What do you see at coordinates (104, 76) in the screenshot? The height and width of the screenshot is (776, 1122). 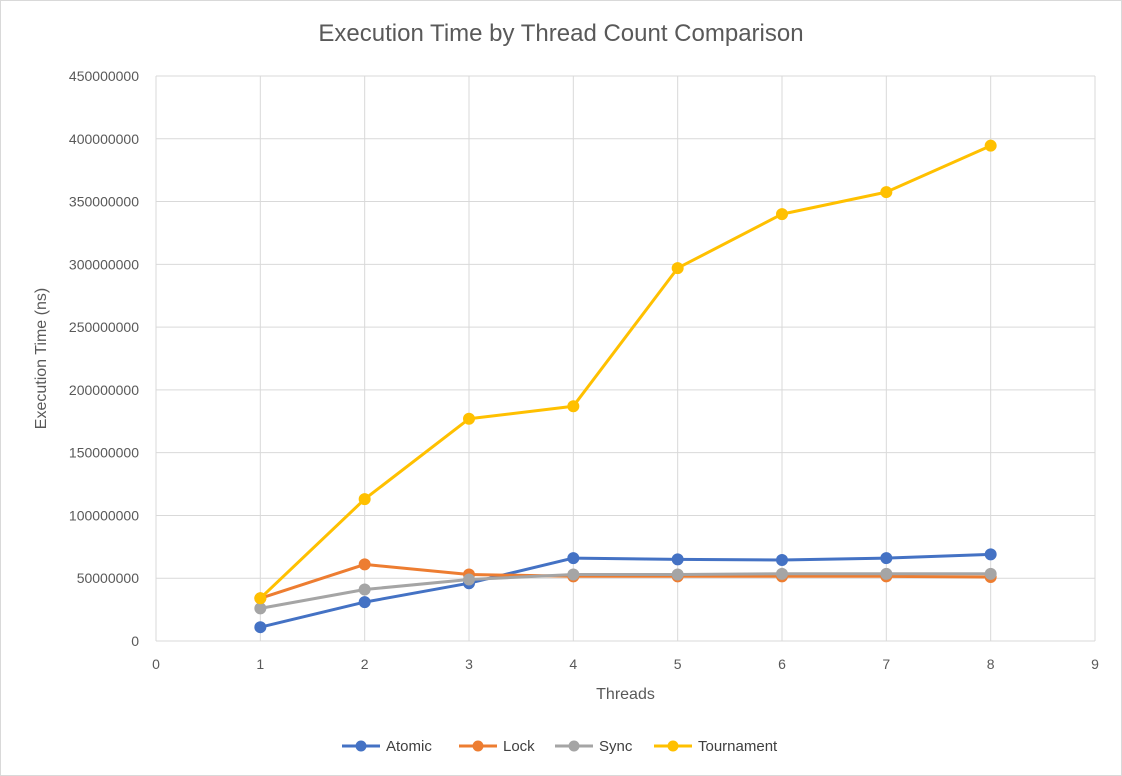 I see `y-tick-label: 450000000` at bounding box center [104, 76].